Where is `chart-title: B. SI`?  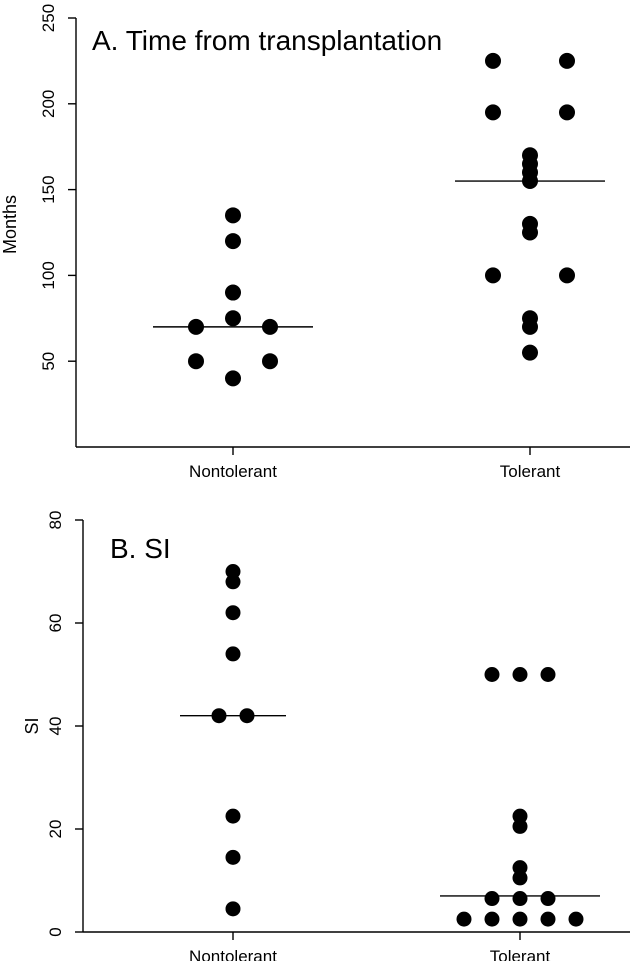 chart-title: B. SI is located at coordinates (140, 548).